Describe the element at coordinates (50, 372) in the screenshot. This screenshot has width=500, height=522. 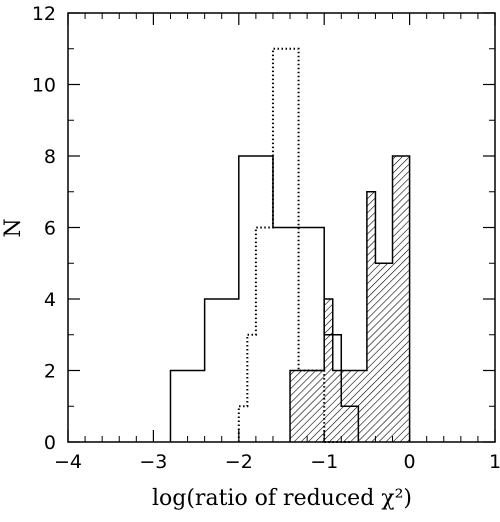
I see `y-tick-label: 2` at that location.